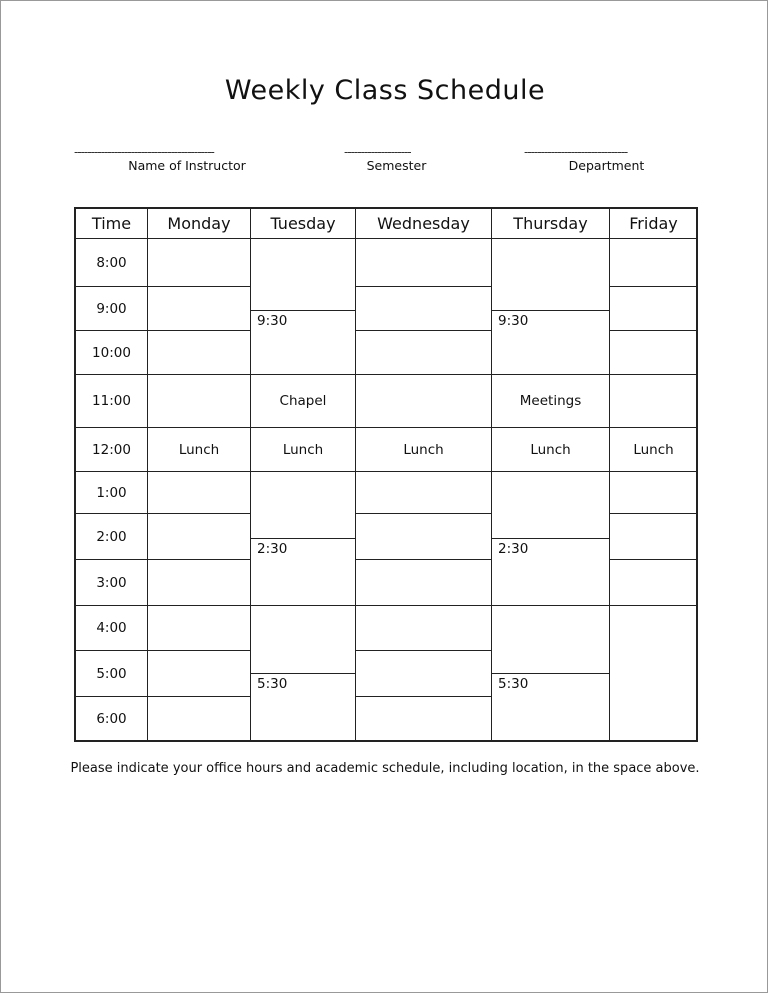  I want to click on thursday-block-text: 2:30, so click(513, 549).